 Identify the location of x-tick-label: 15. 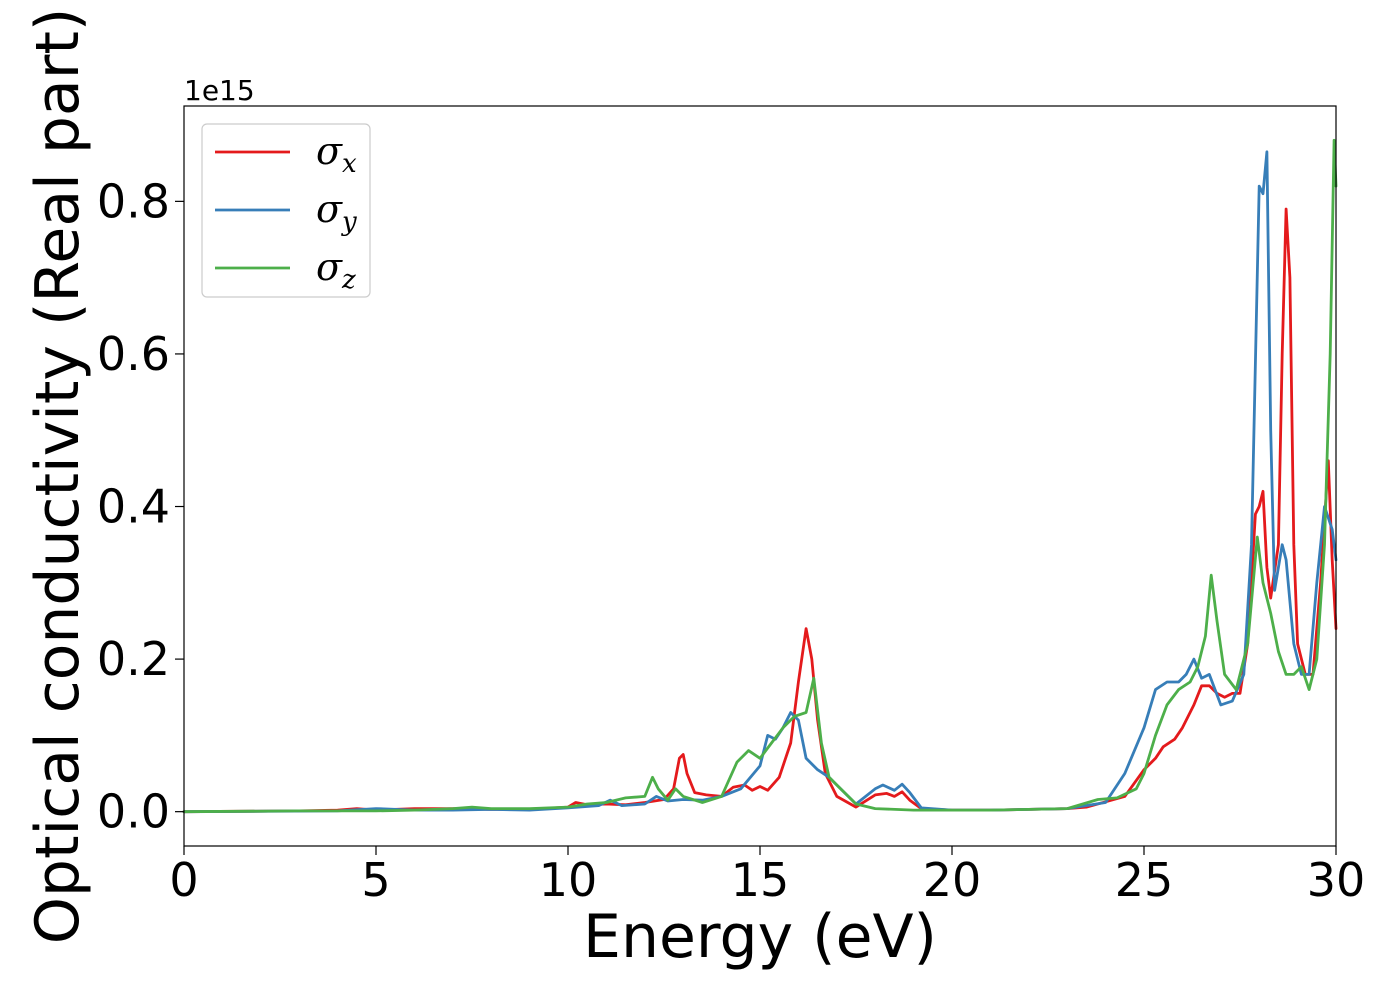
(760, 880).